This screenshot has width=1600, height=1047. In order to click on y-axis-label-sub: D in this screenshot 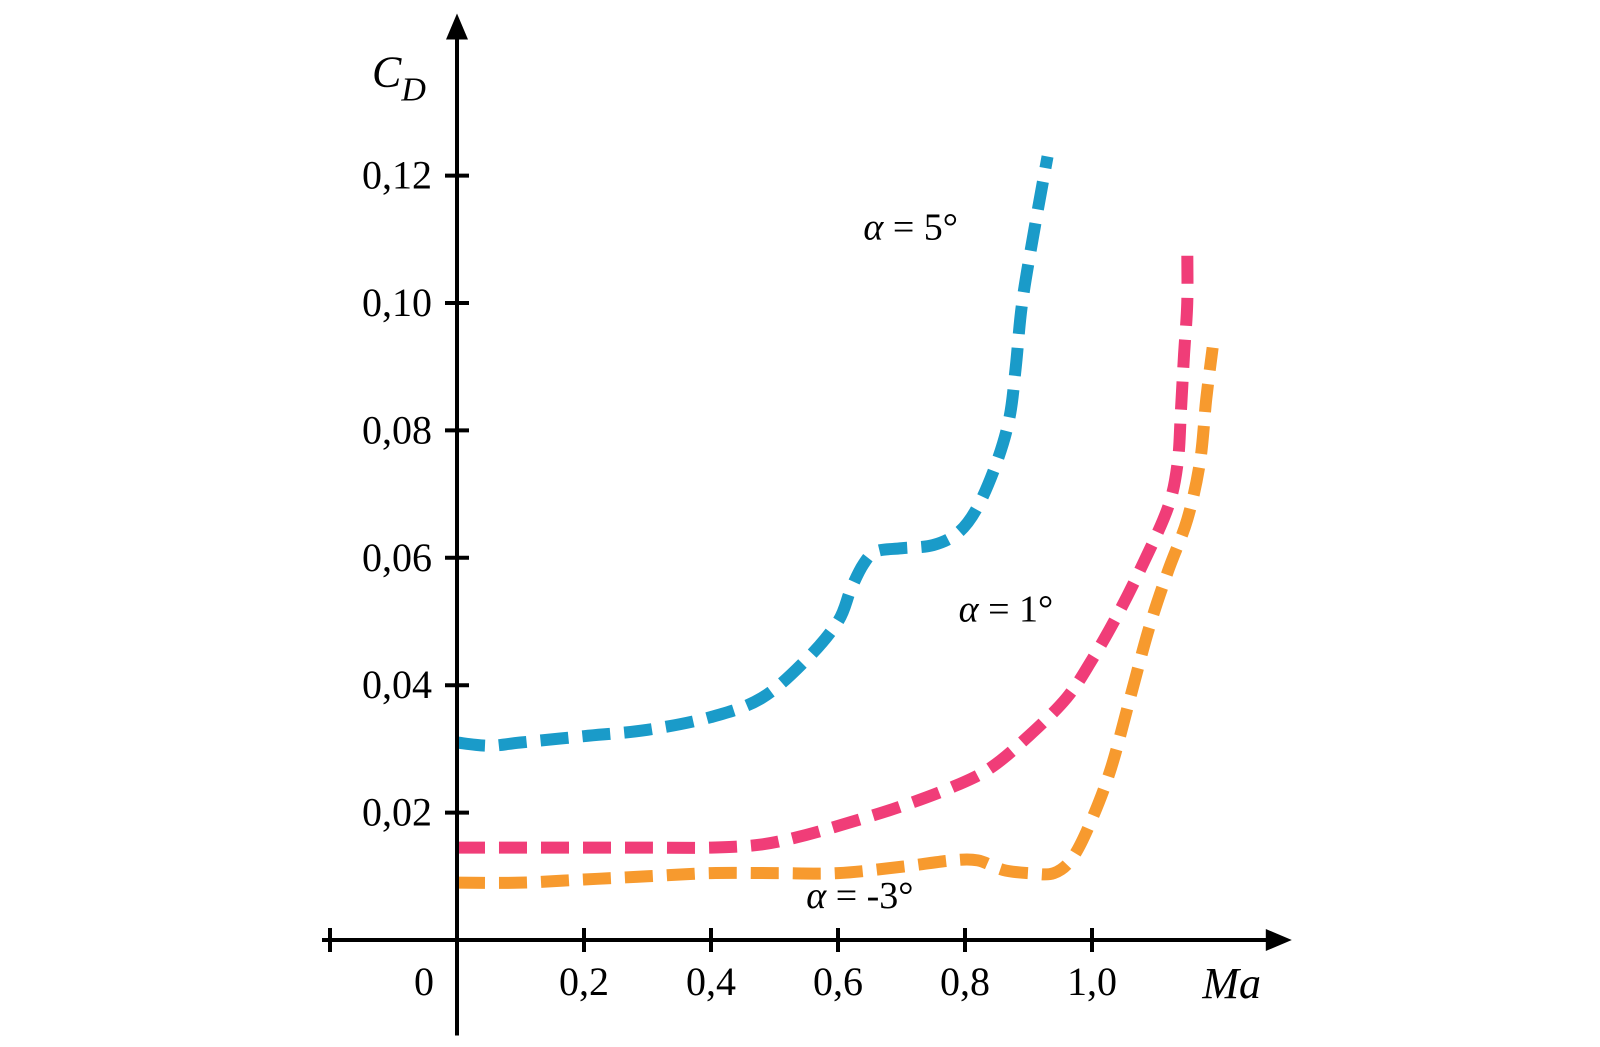, I will do `click(413, 89)`.